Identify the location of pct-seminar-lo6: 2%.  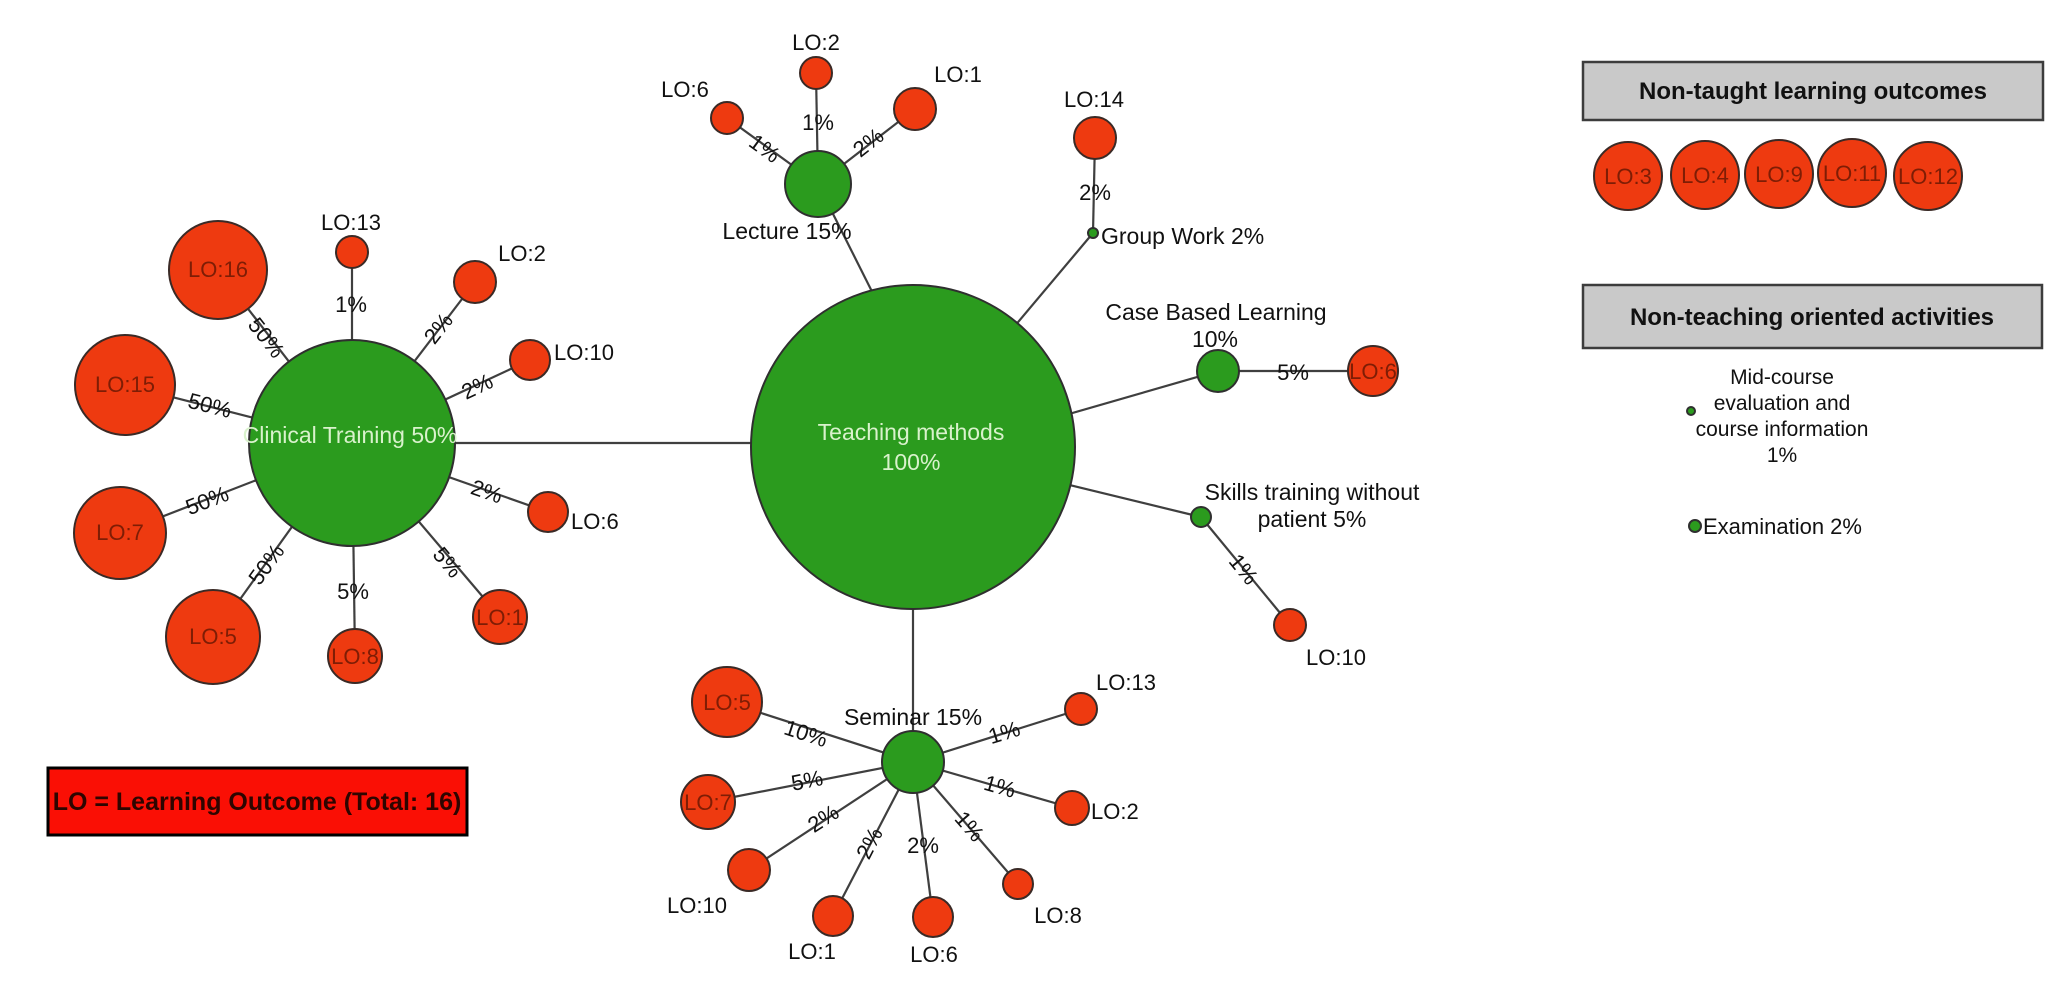
(923, 845).